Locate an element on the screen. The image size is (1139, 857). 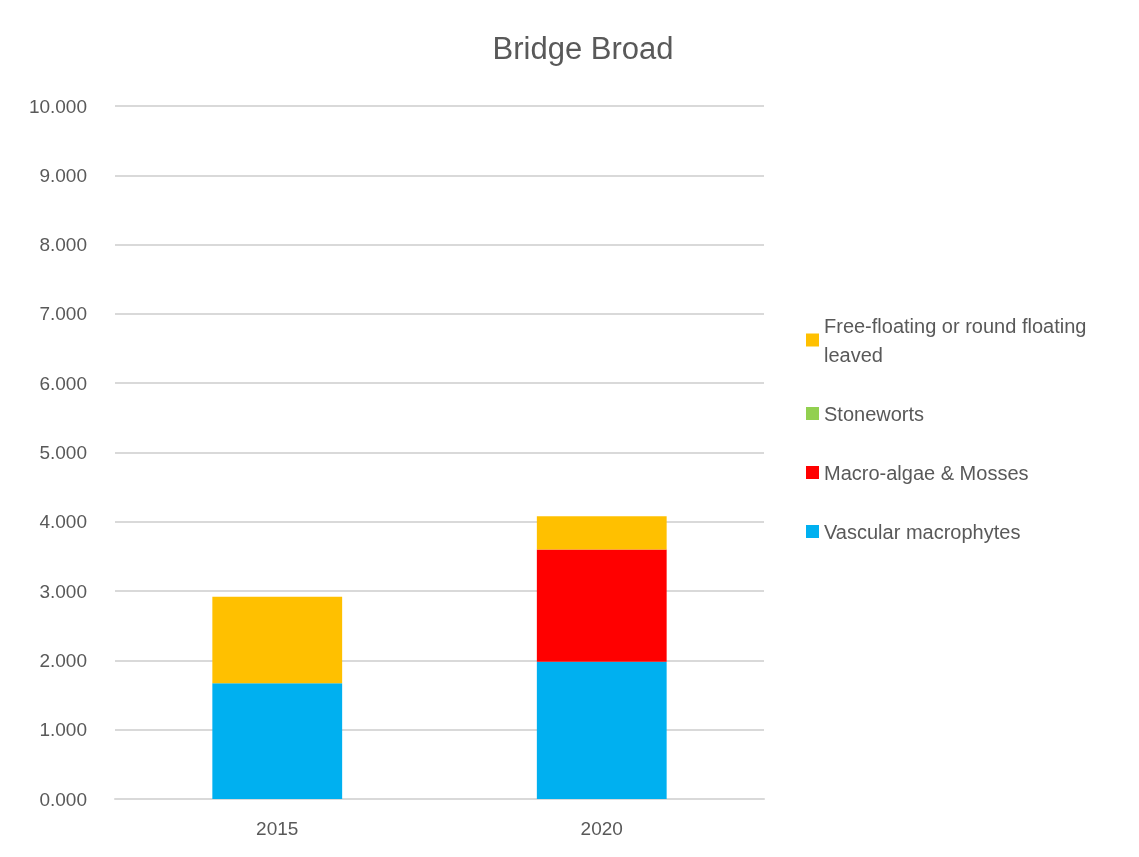
y-tick-label: 5.000 is located at coordinates (63, 452).